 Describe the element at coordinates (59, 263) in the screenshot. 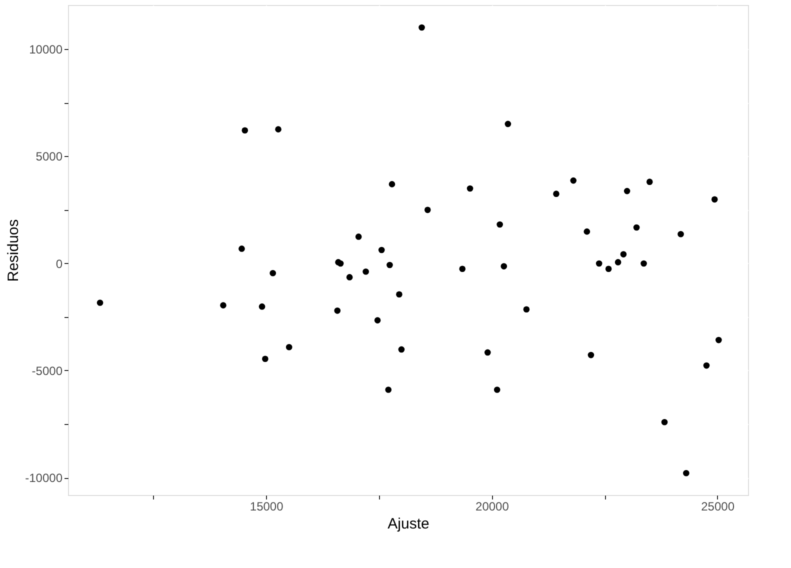

I see `y-tick-label: 0` at that location.